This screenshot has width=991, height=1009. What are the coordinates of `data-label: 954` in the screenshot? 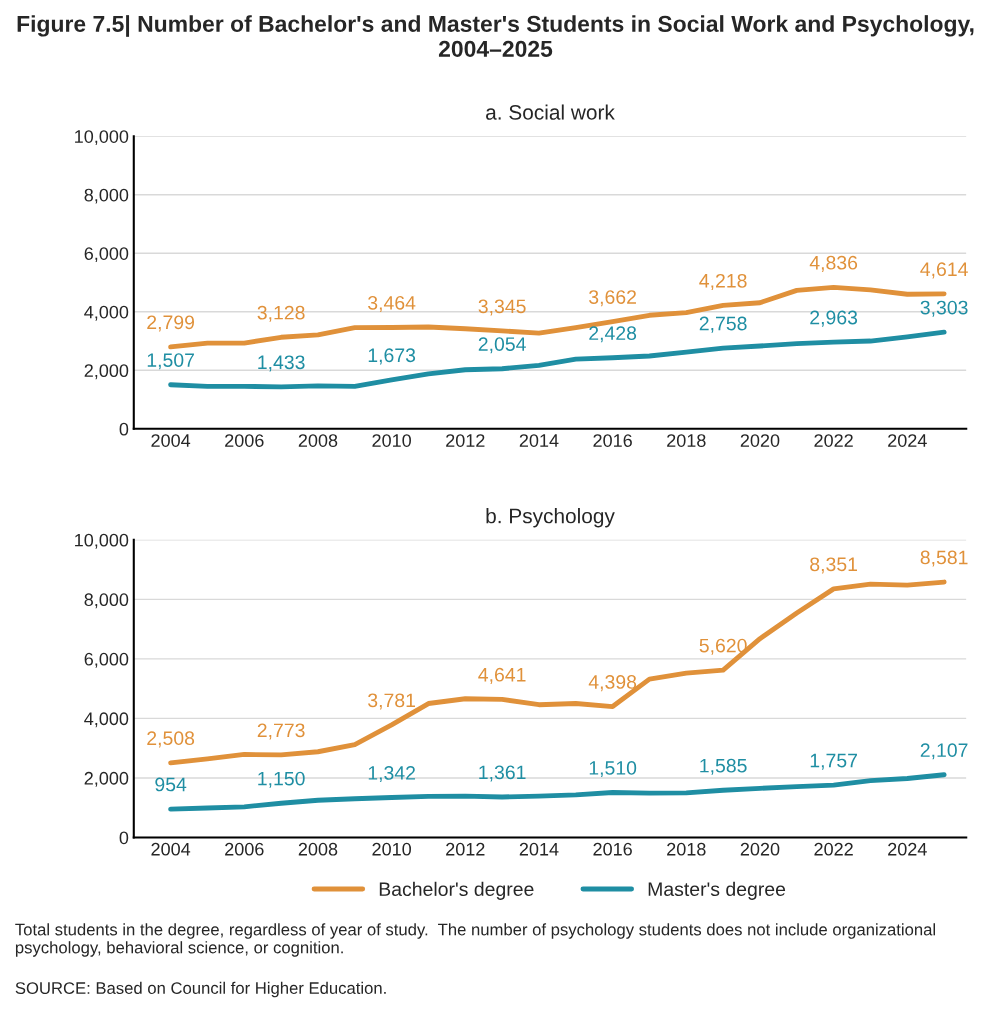 It's located at (171, 784).